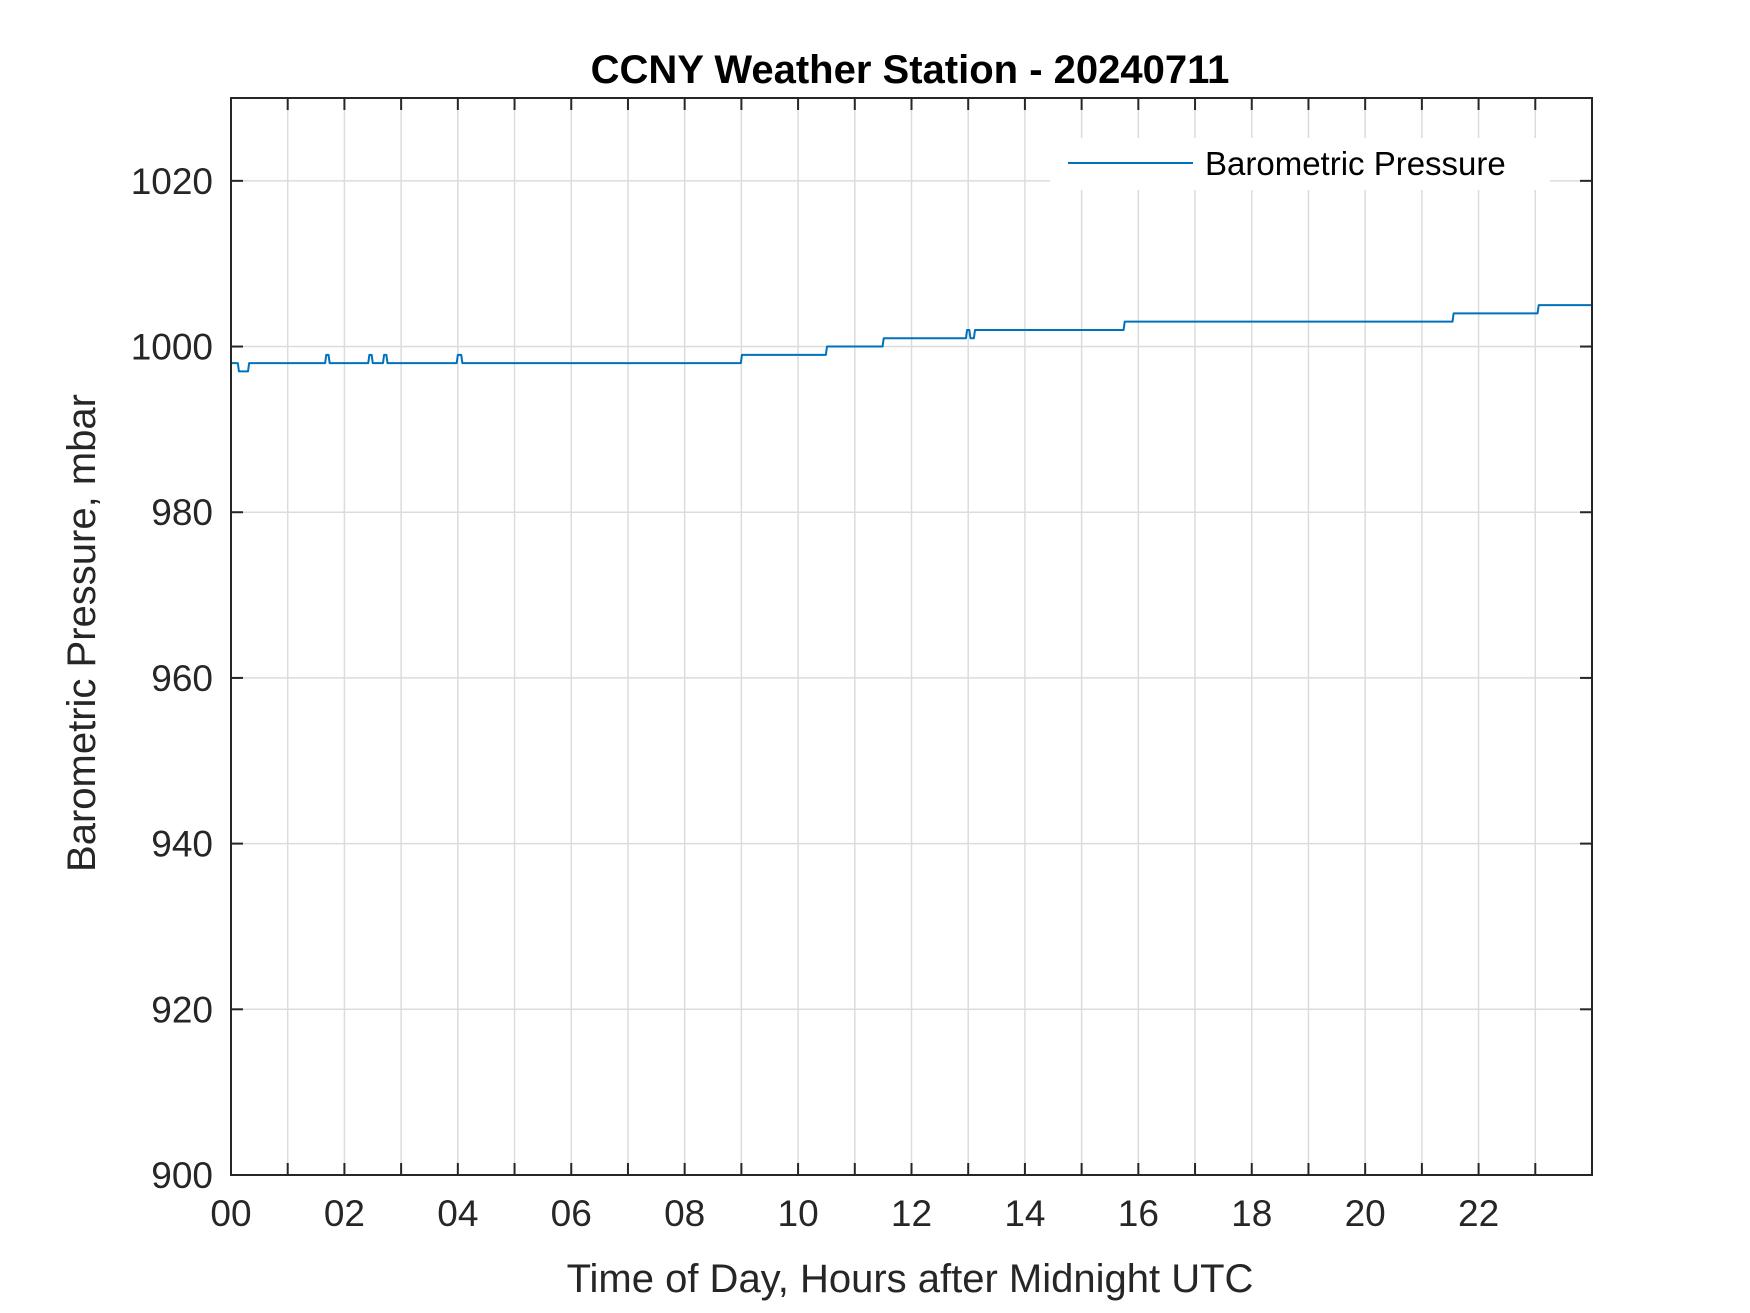 This screenshot has width=1750, height=1313. I want to click on x-tick-label: 22, so click(1478, 1213).